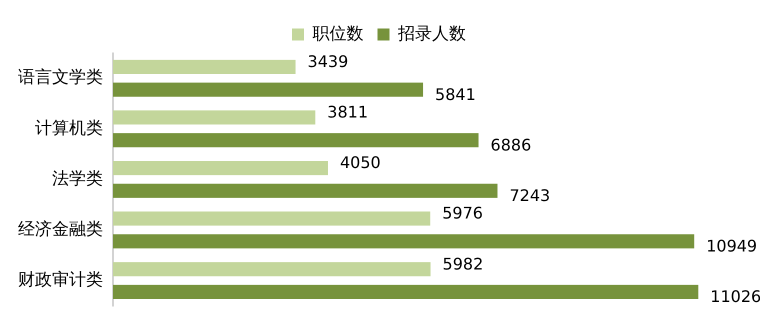 The height and width of the screenshot is (334, 768). What do you see at coordinates (463, 264) in the screenshot?
I see `data-label: 5982` at bounding box center [463, 264].